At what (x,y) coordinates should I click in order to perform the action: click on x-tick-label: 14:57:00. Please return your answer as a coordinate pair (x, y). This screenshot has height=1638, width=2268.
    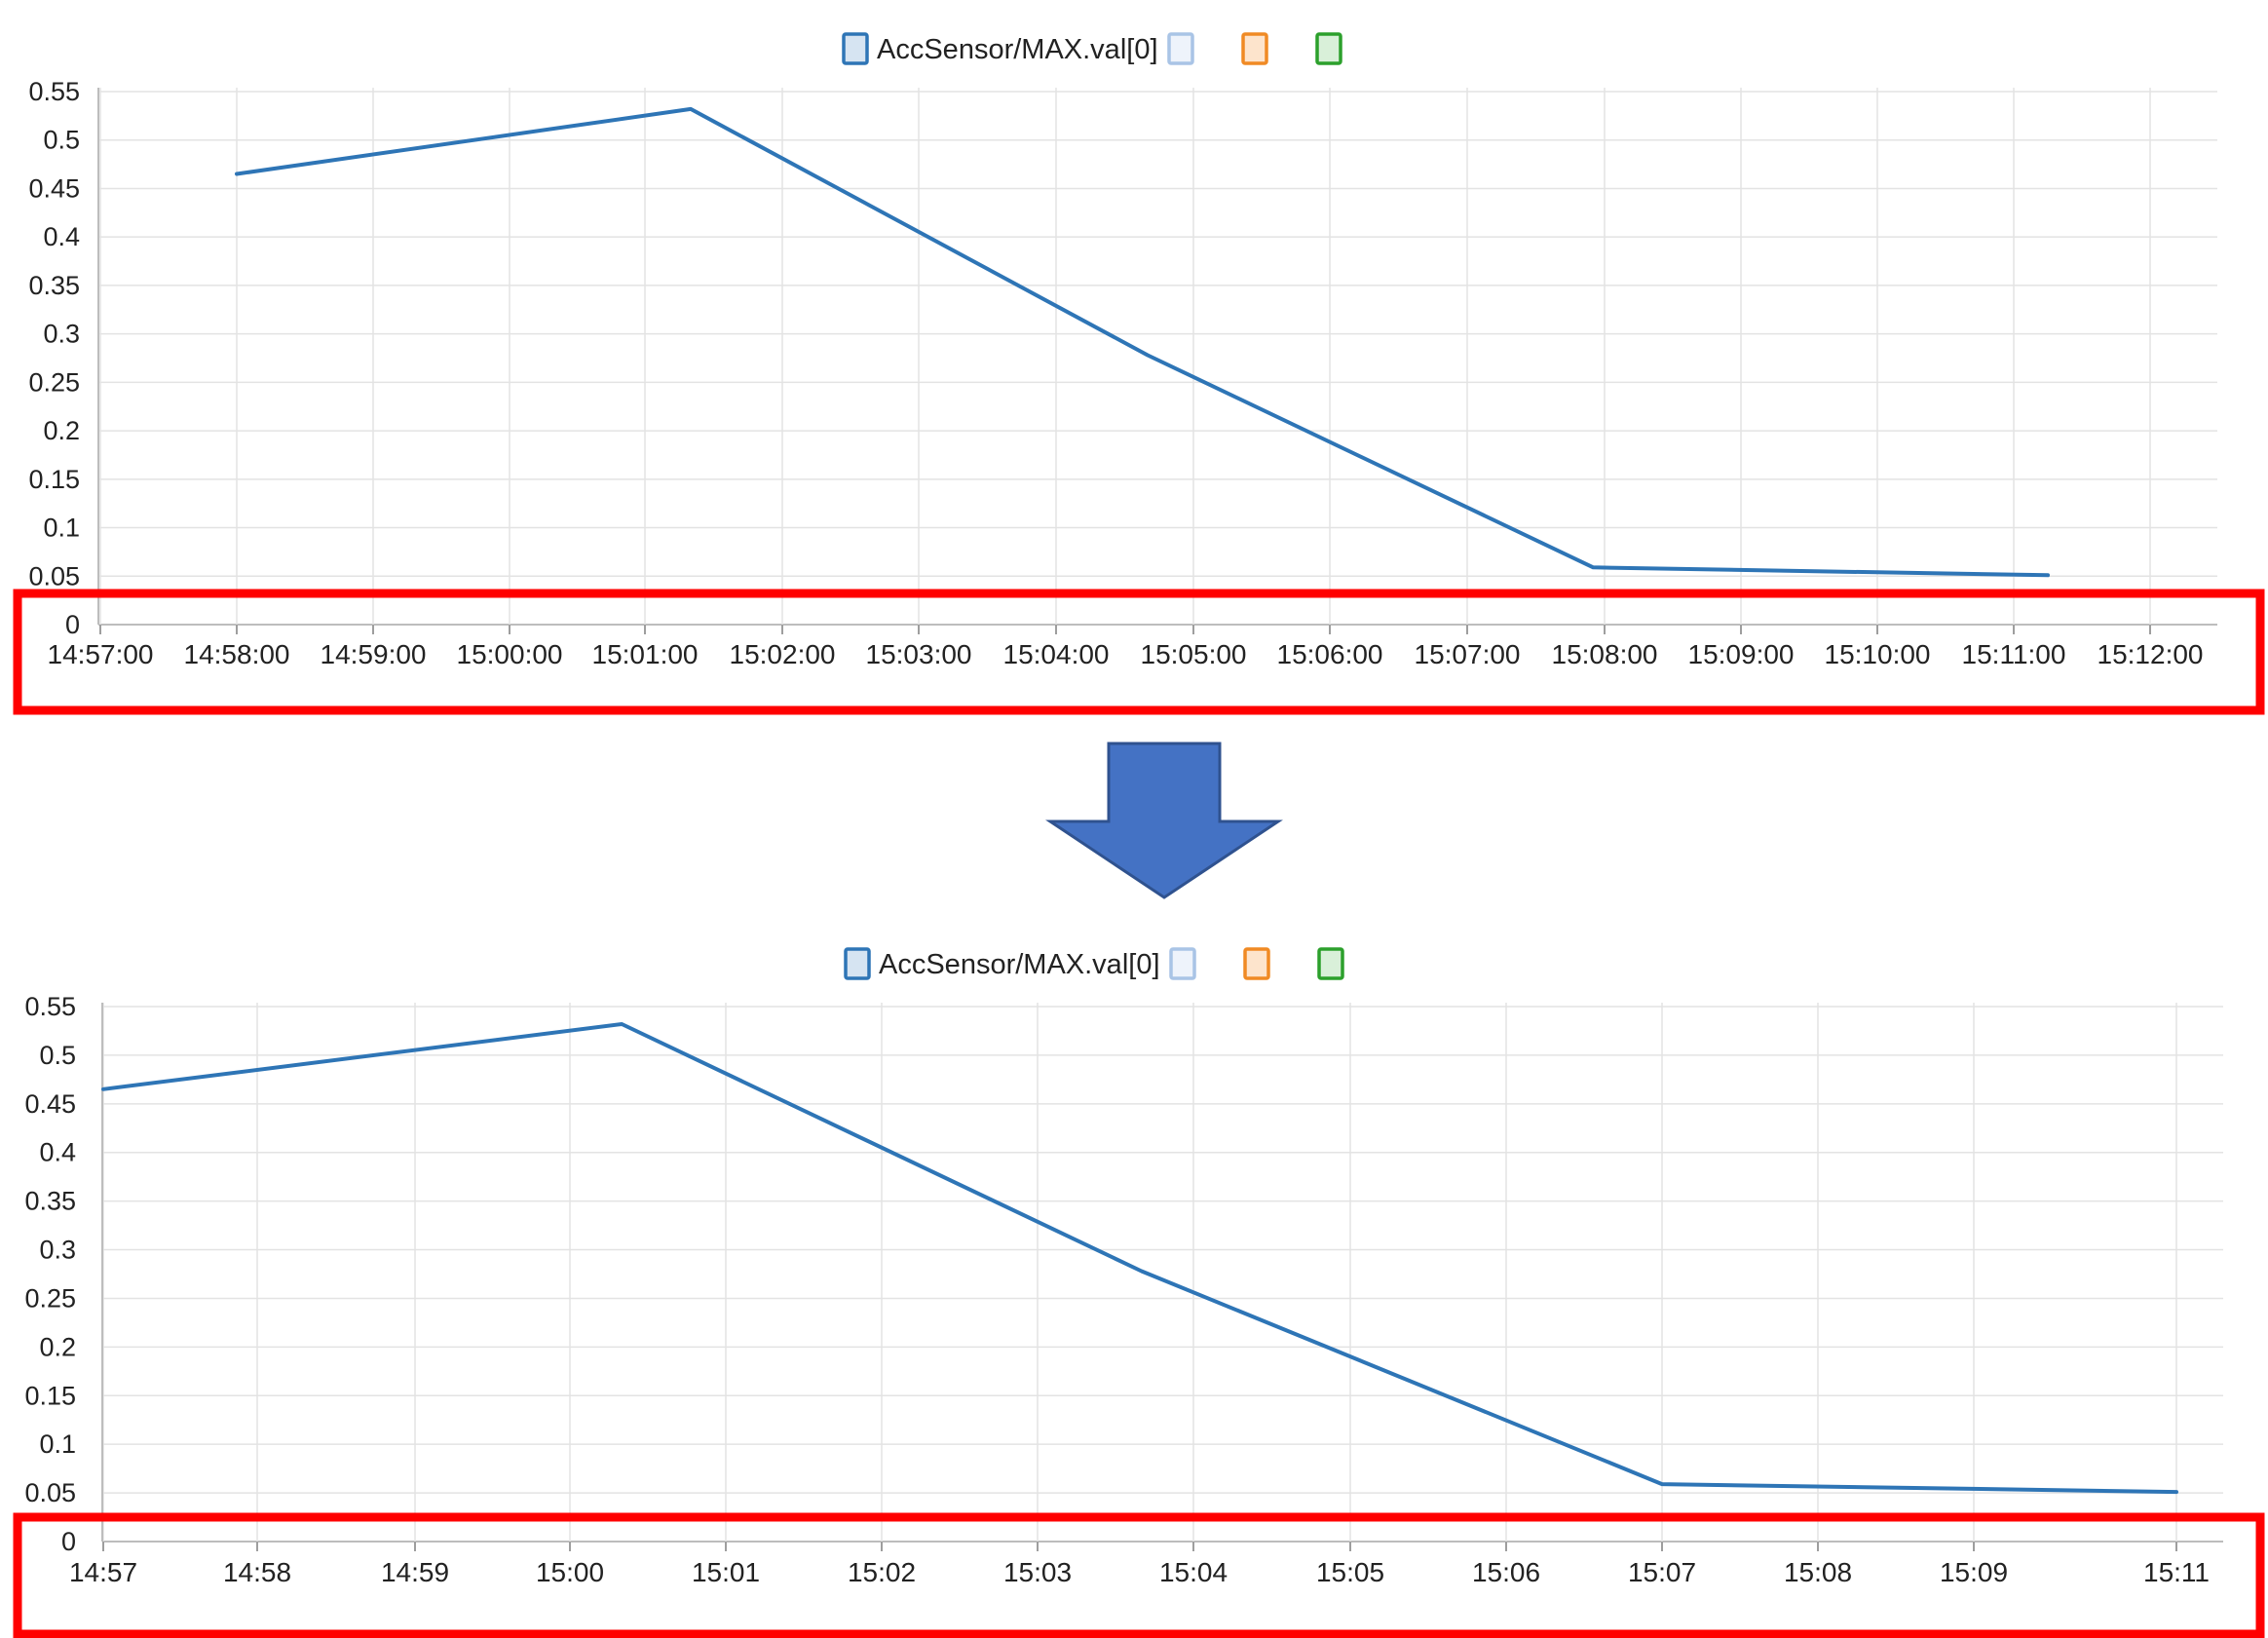
    Looking at the image, I should click on (101, 654).